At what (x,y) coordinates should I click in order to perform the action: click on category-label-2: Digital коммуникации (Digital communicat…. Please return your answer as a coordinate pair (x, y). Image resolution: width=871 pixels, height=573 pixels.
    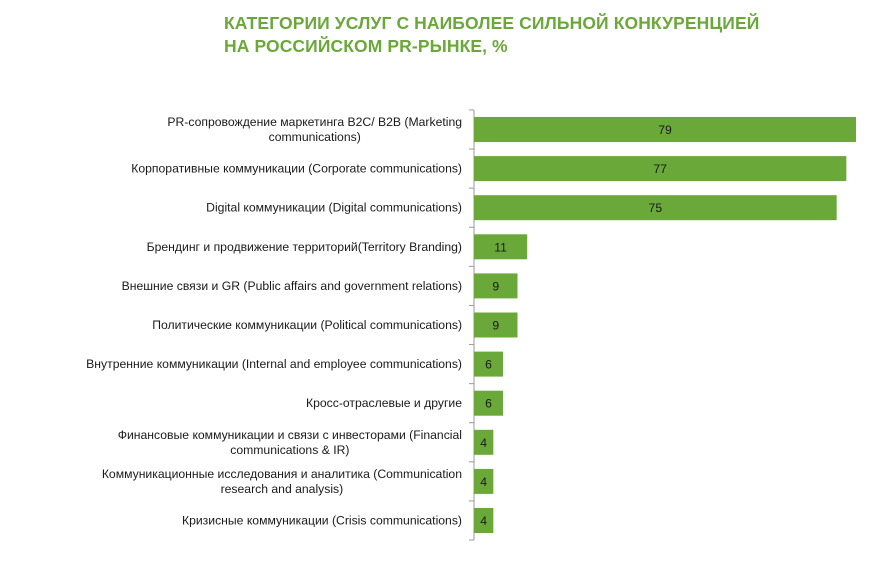
    Looking at the image, I should click on (334, 208).